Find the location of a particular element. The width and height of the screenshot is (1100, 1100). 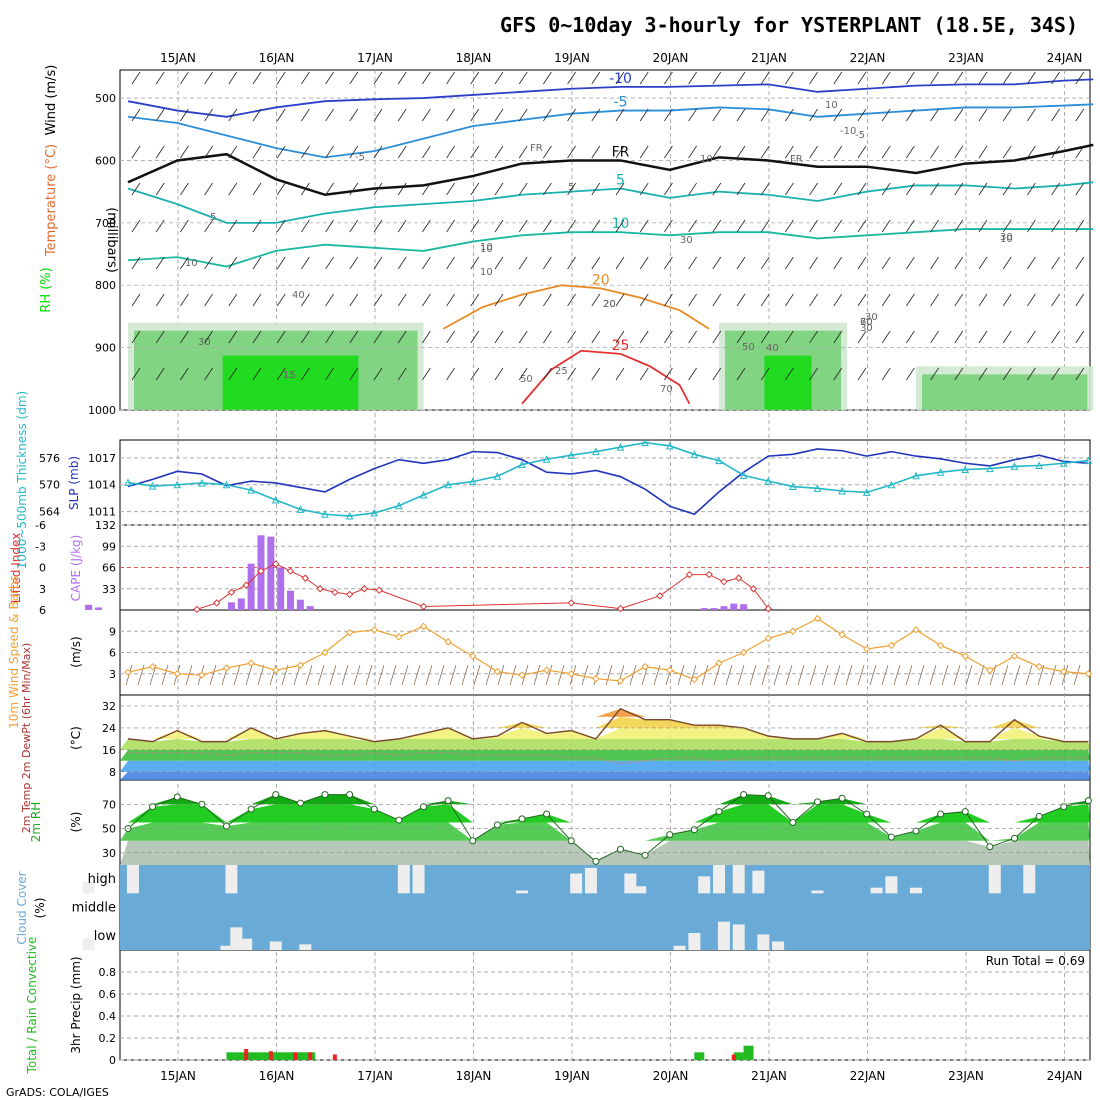

rh-contour-label: 15 is located at coordinates (289, 375).